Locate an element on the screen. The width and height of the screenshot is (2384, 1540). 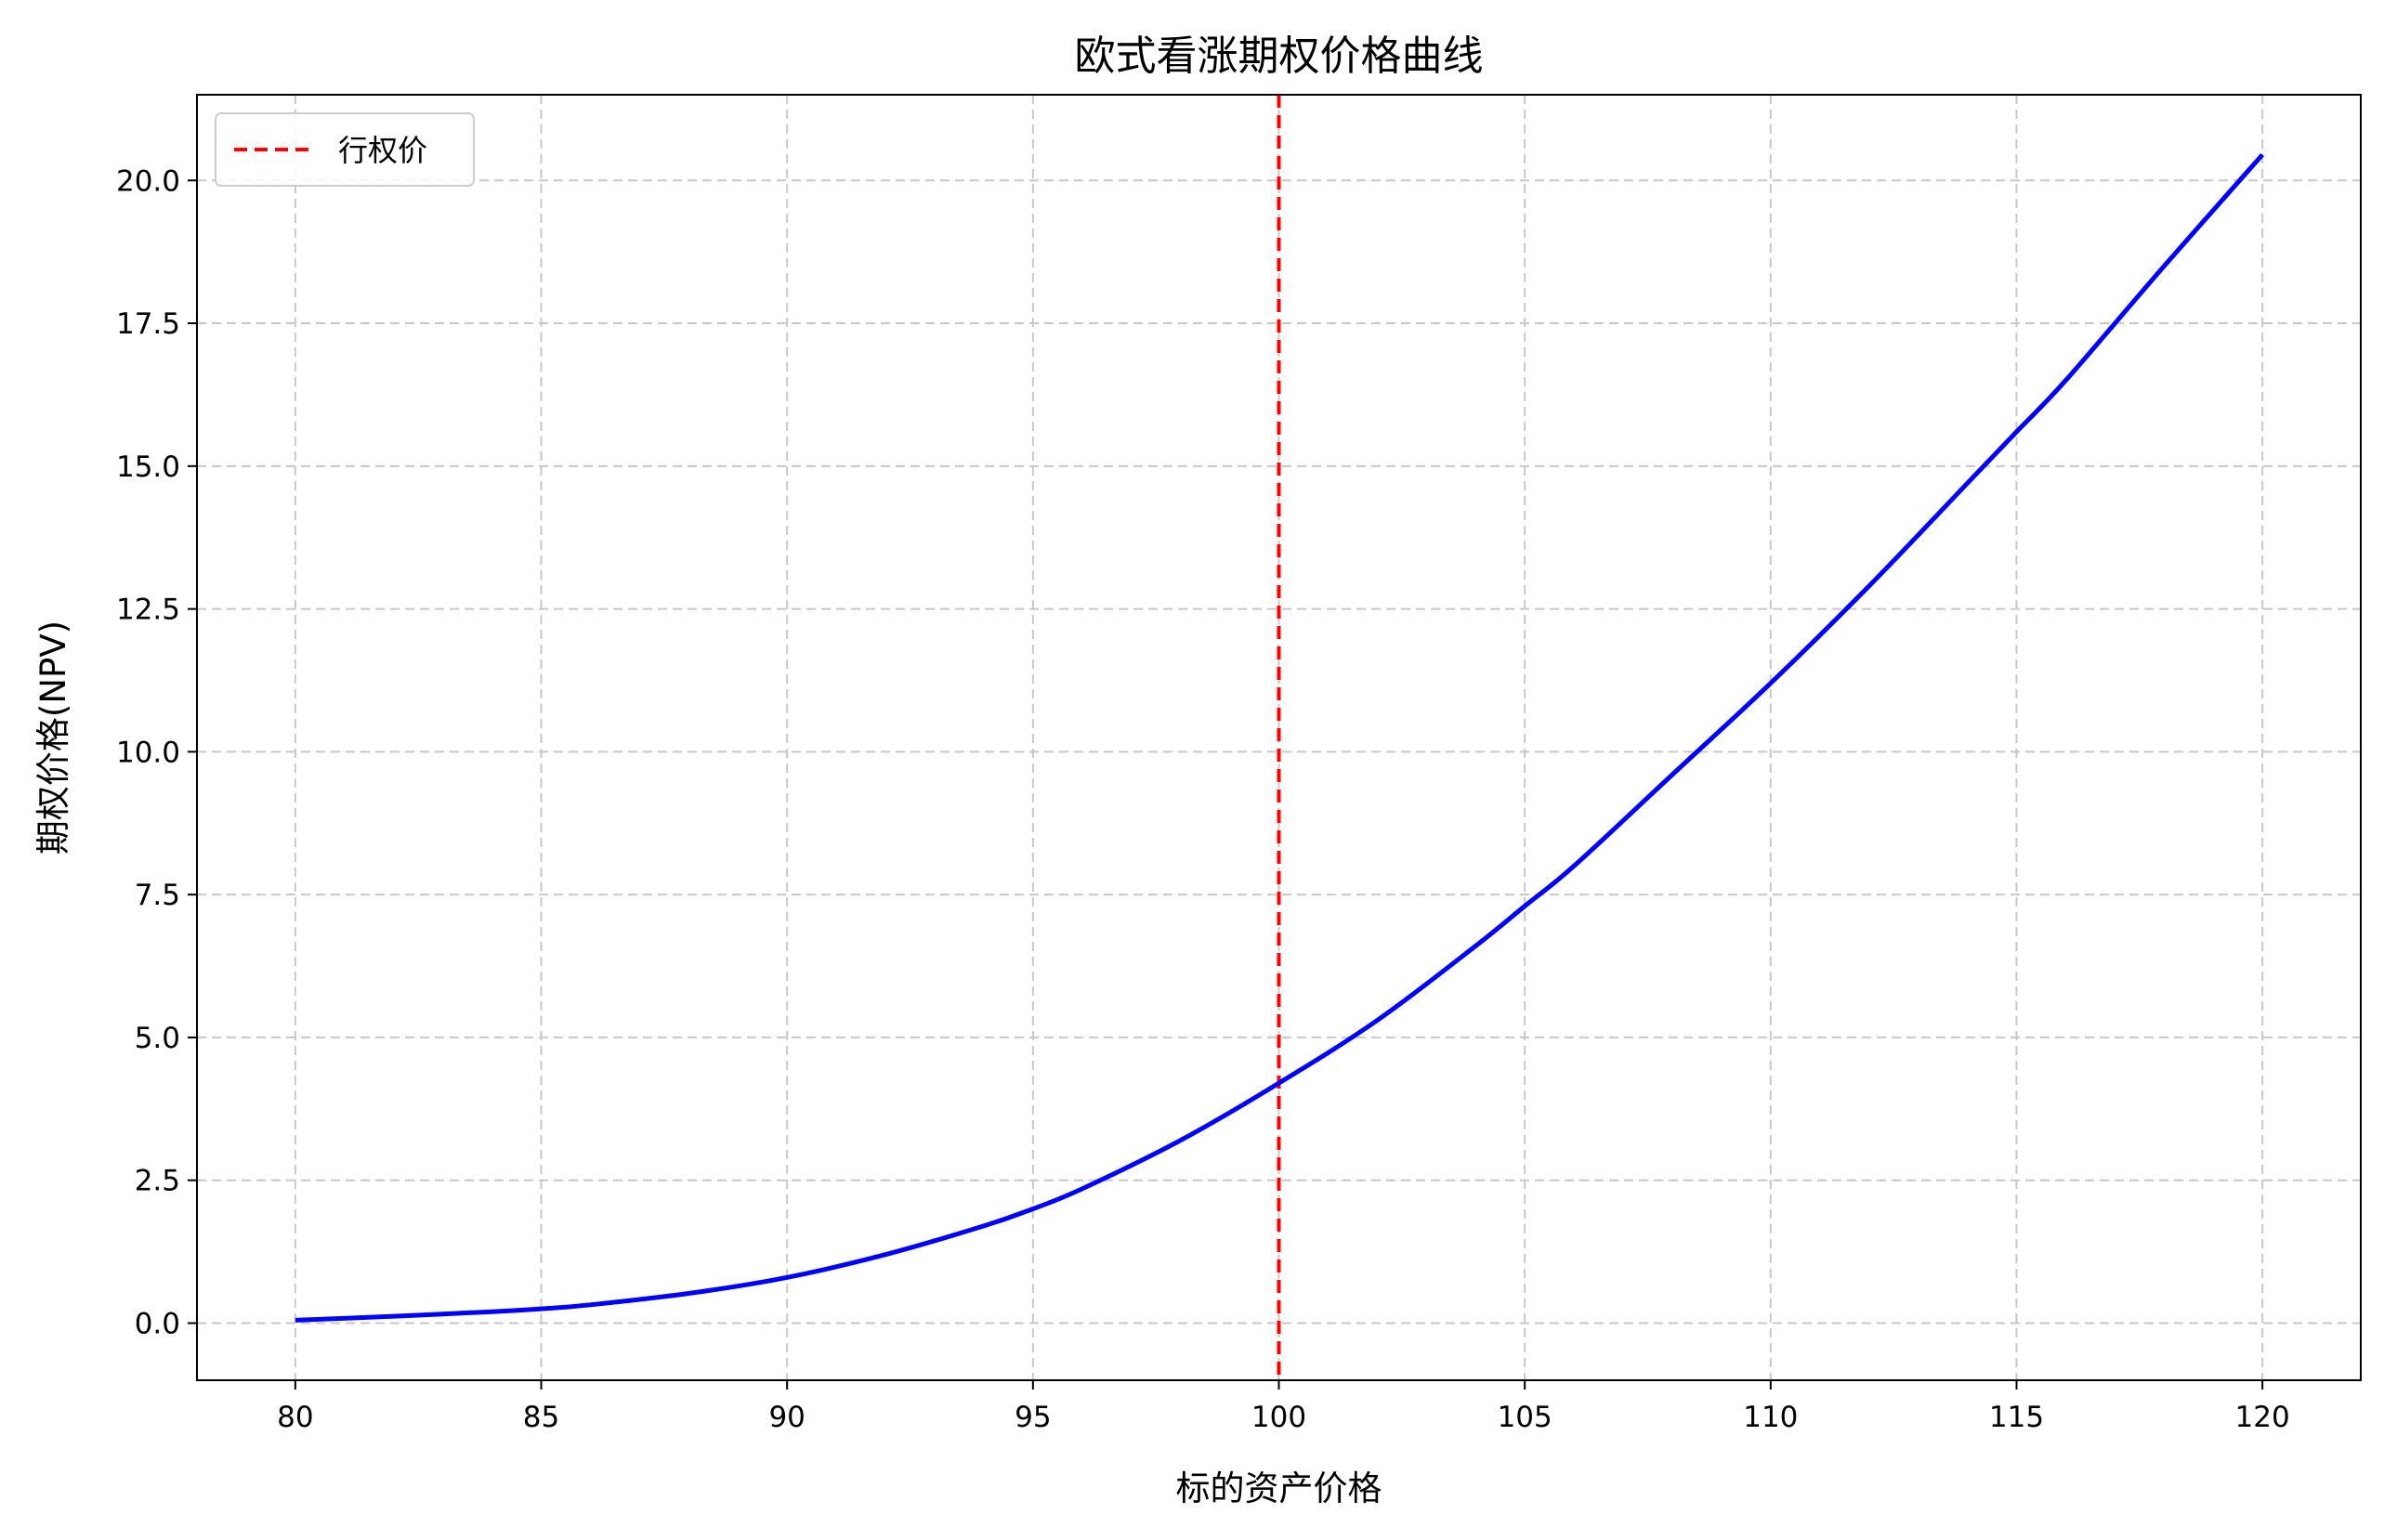
x-tick-label: 80 is located at coordinates (295, 1417).